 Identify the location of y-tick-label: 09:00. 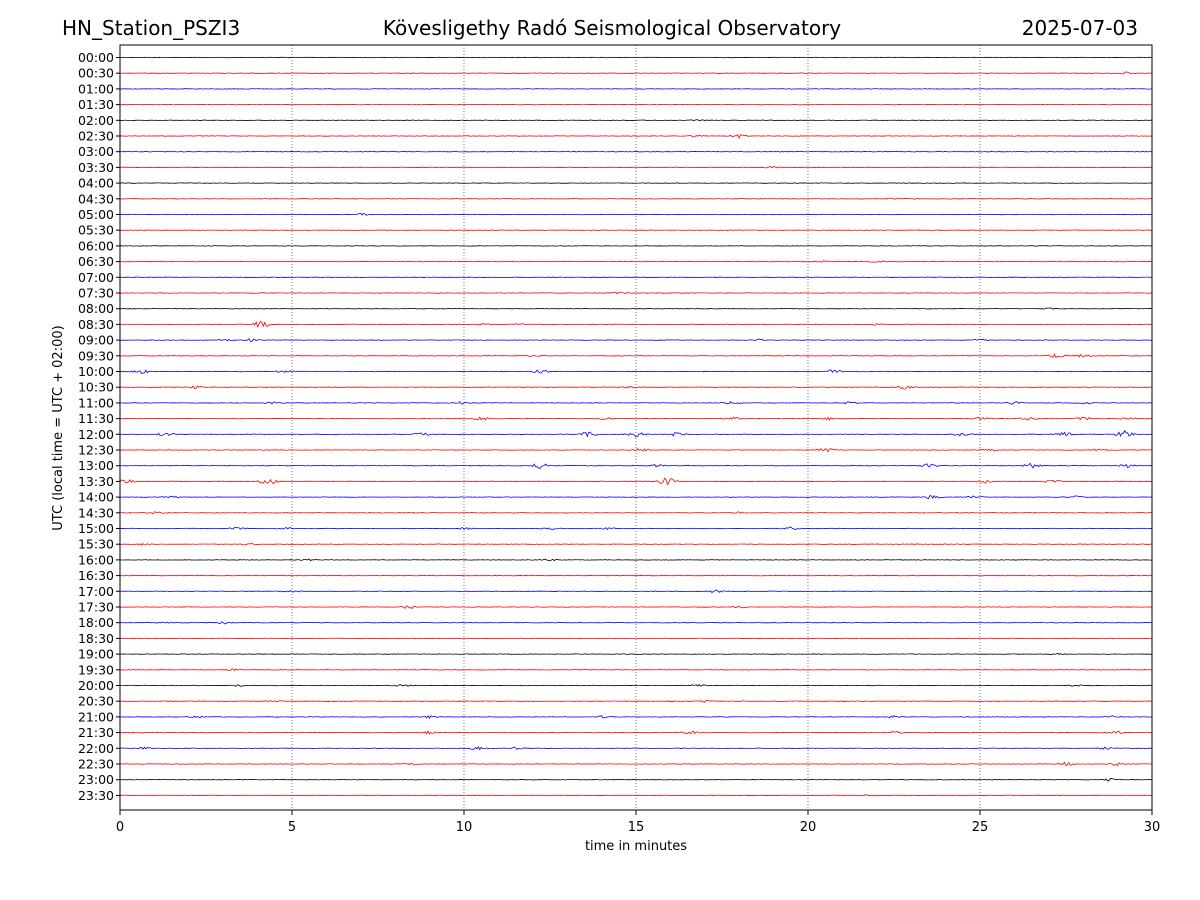
(96, 340).